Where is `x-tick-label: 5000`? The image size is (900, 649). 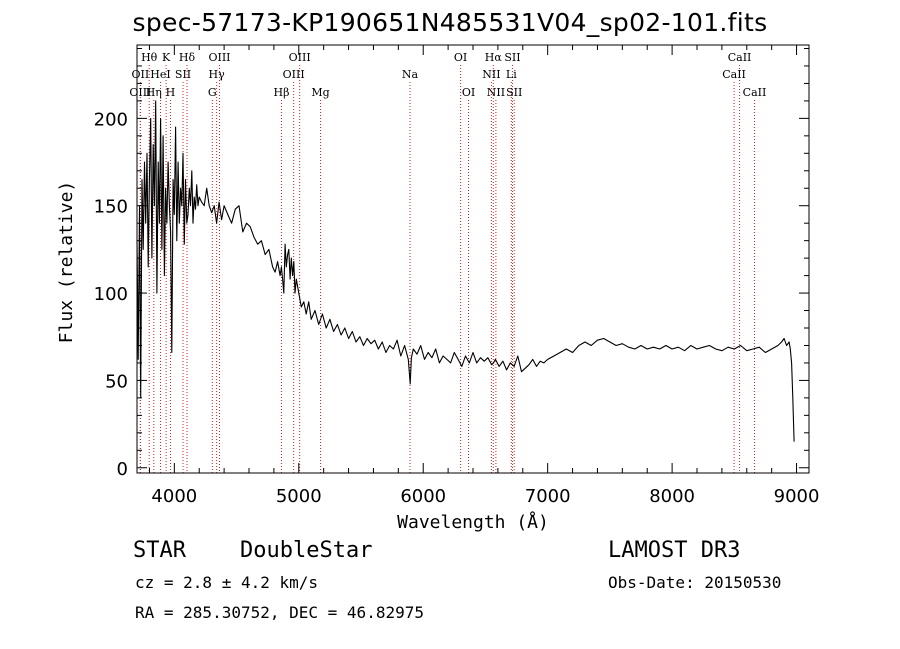
x-tick-label: 5000 is located at coordinates (299, 496).